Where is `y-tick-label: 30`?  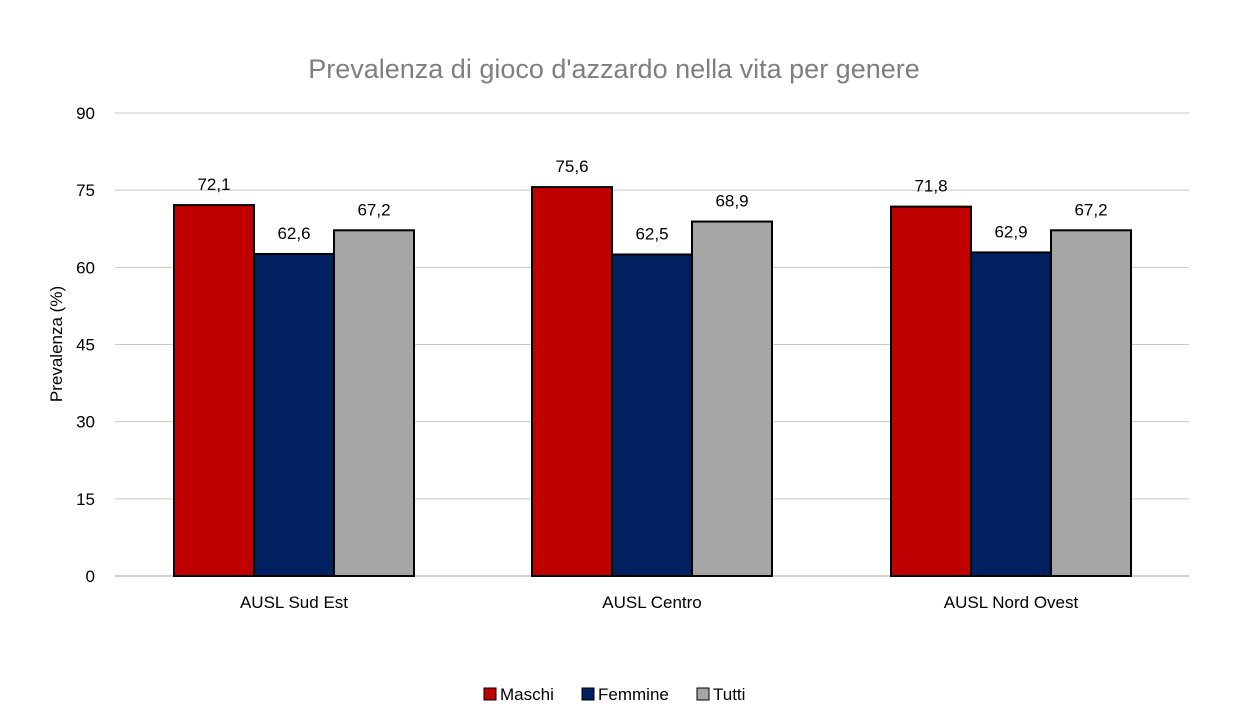
y-tick-label: 30 is located at coordinates (85, 422).